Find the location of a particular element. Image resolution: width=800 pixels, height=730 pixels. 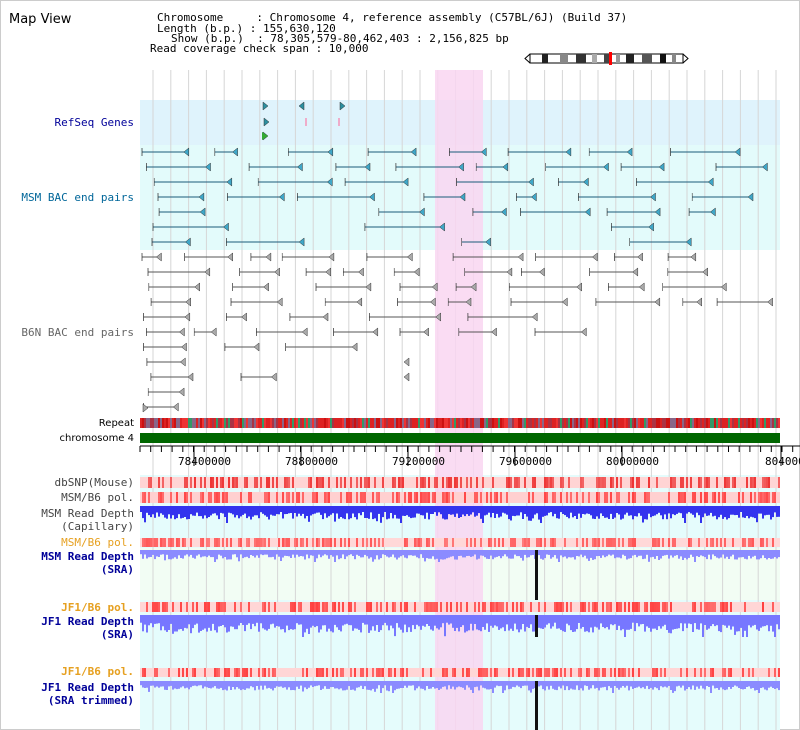

jf1-b6-pol-heat-track is located at coordinates (460, 607).